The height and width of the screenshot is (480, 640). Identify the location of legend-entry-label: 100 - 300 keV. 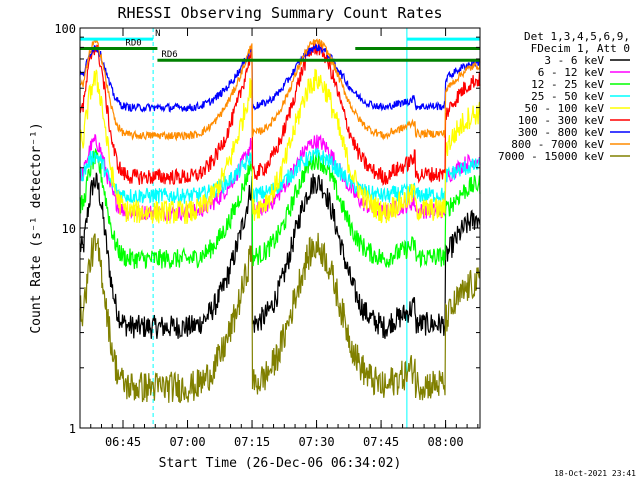
(561, 120).